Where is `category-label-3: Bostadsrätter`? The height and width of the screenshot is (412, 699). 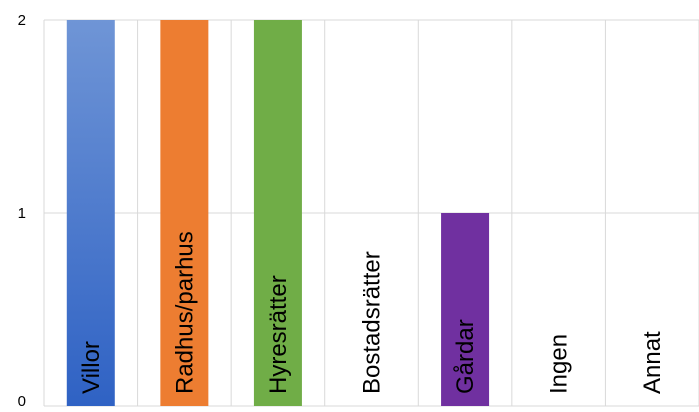 category-label-3: Bostadsrätter is located at coordinates (372, 322).